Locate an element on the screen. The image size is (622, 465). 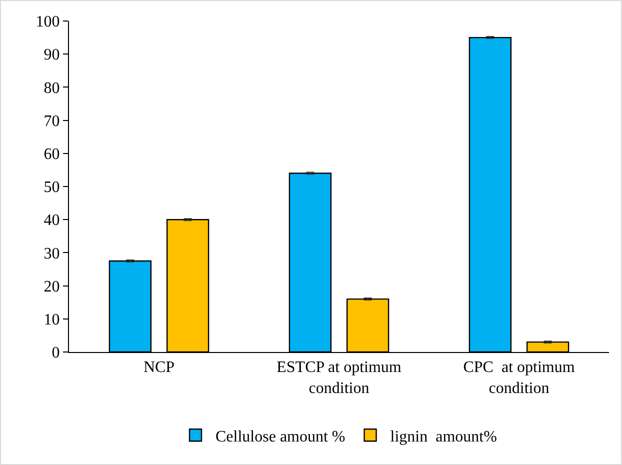
y-tick-label: 40 is located at coordinates (52, 221).